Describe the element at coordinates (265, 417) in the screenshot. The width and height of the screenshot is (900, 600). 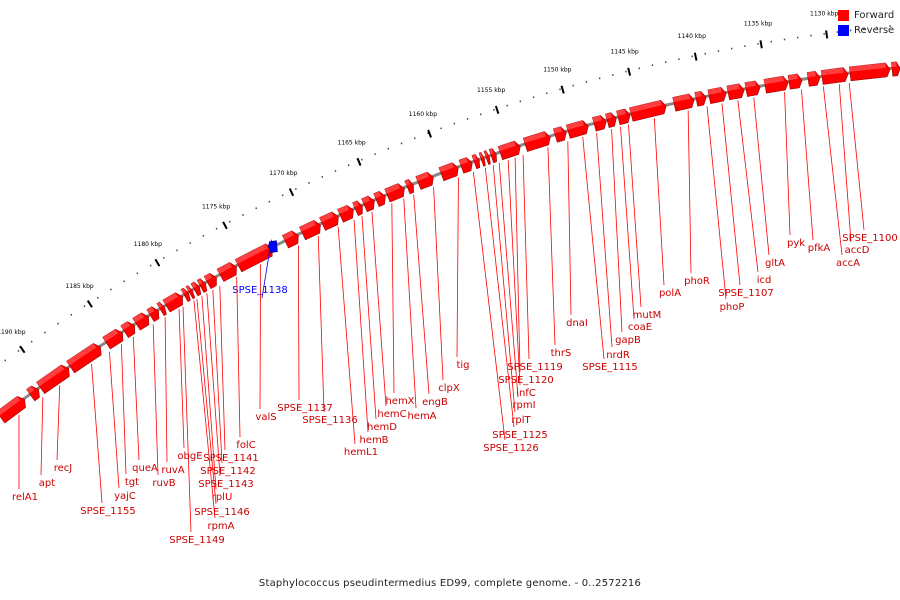
I see `forward-gene-label: valS` at that location.